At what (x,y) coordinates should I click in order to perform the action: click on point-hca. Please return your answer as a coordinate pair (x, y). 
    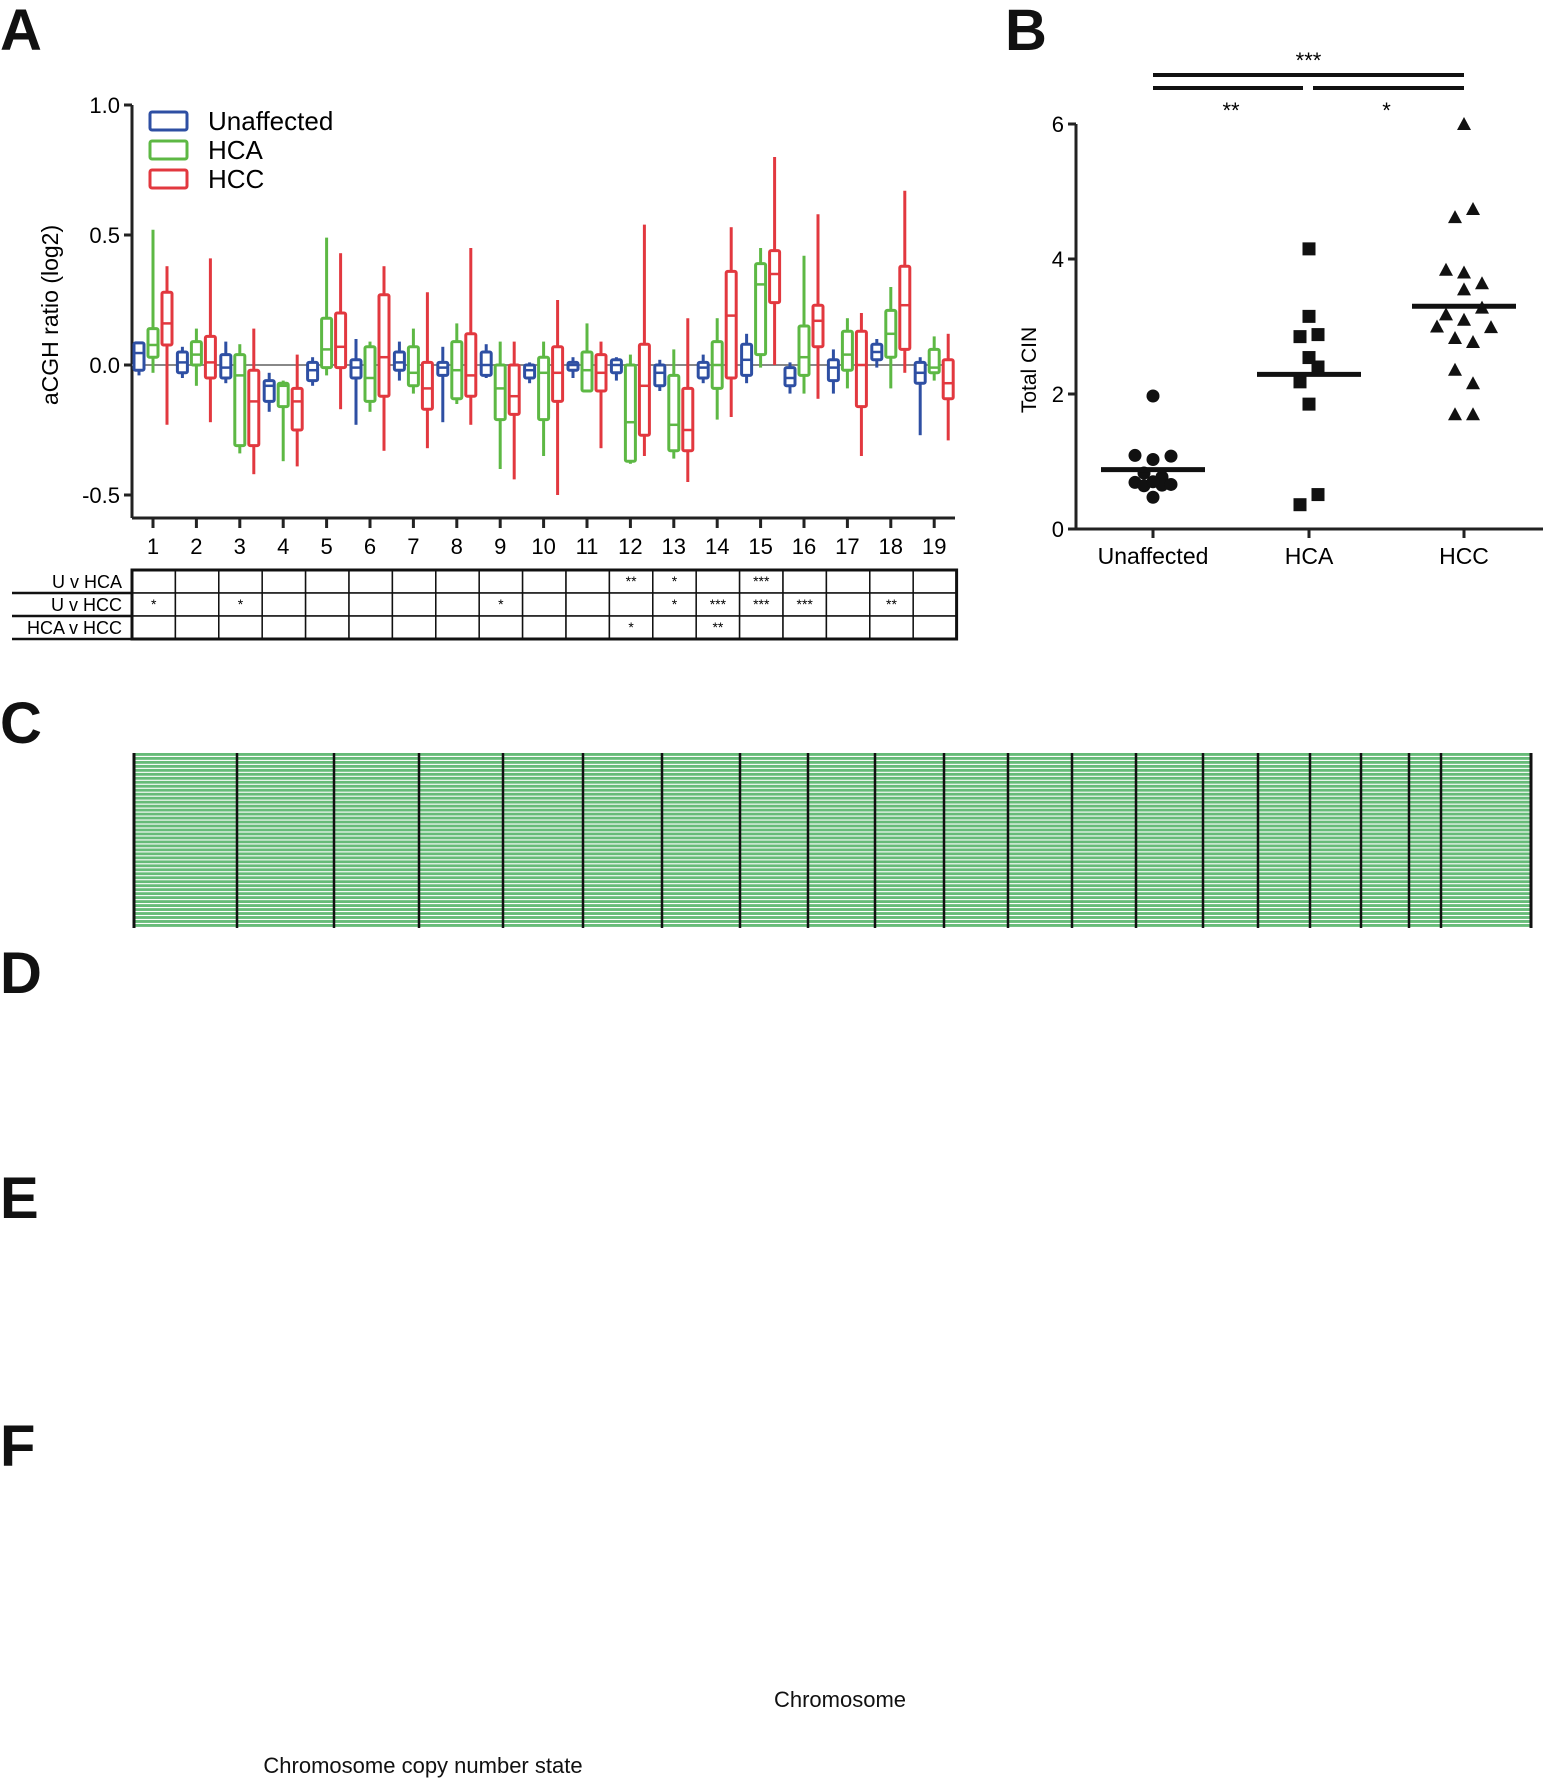
    Looking at the image, I should click on (1300, 382).